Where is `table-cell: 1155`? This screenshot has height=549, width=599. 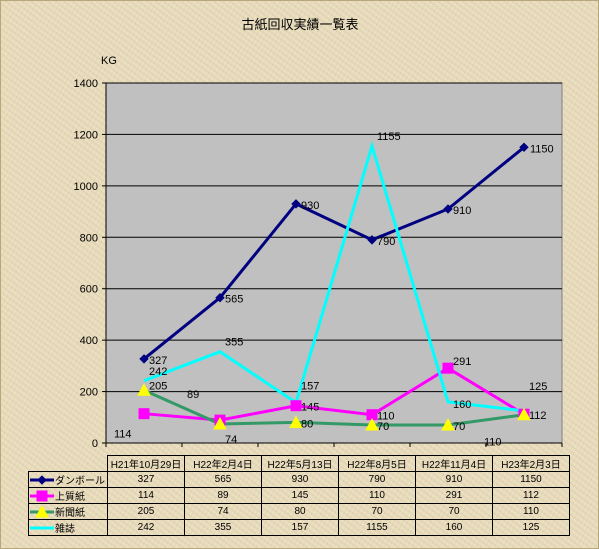
table-cell: 1155 is located at coordinates (377, 527).